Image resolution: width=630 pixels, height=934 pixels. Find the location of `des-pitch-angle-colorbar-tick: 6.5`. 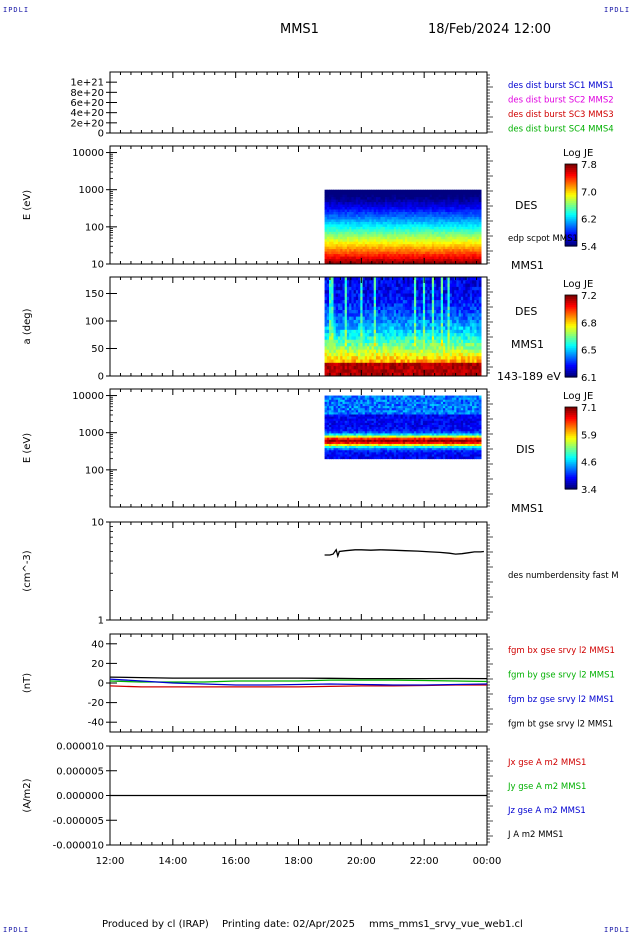

des-pitch-angle-colorbar-tick: 6.5 is located at coordinates (589, 351).